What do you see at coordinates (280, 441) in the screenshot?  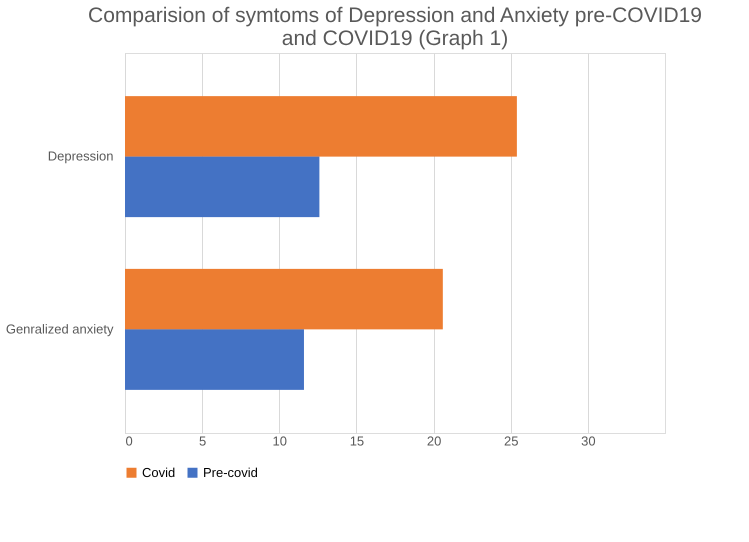 I see `x-tick-label: 10` at bounding box center [280, 441].